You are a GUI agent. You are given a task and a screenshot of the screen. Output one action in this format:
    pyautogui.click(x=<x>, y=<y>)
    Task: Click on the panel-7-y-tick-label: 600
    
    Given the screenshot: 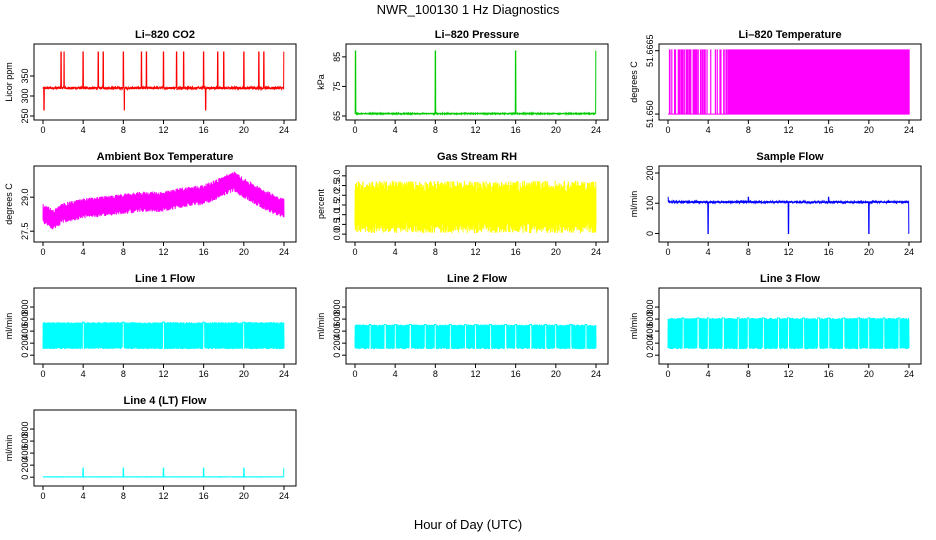 What is the action you would take?
    pyautogui.click(x=25, y=319)
    